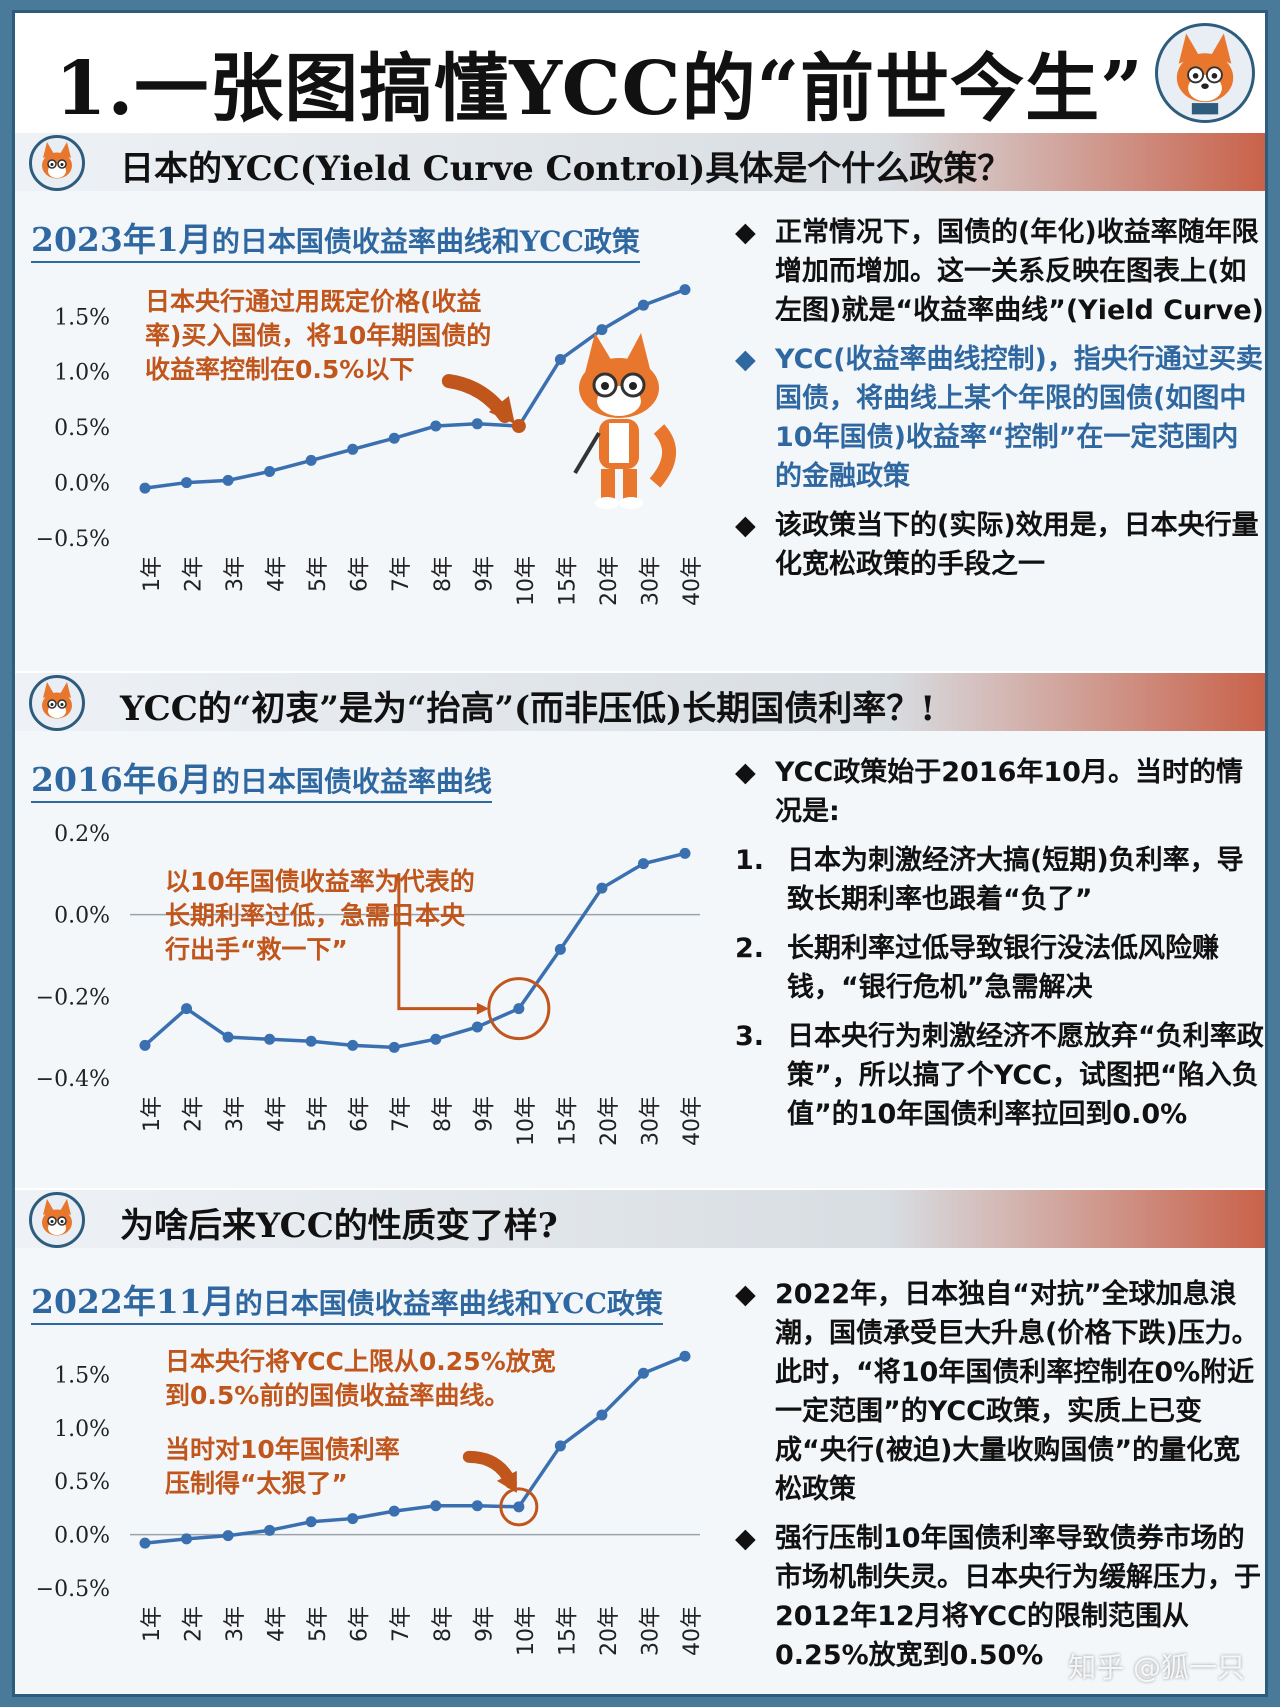  Describe the element at coordinates (347, 1300) in the screenshot. I see `chart-title-3: 2022年11月的日本国债收益率曲线和YCC政策` at that location.